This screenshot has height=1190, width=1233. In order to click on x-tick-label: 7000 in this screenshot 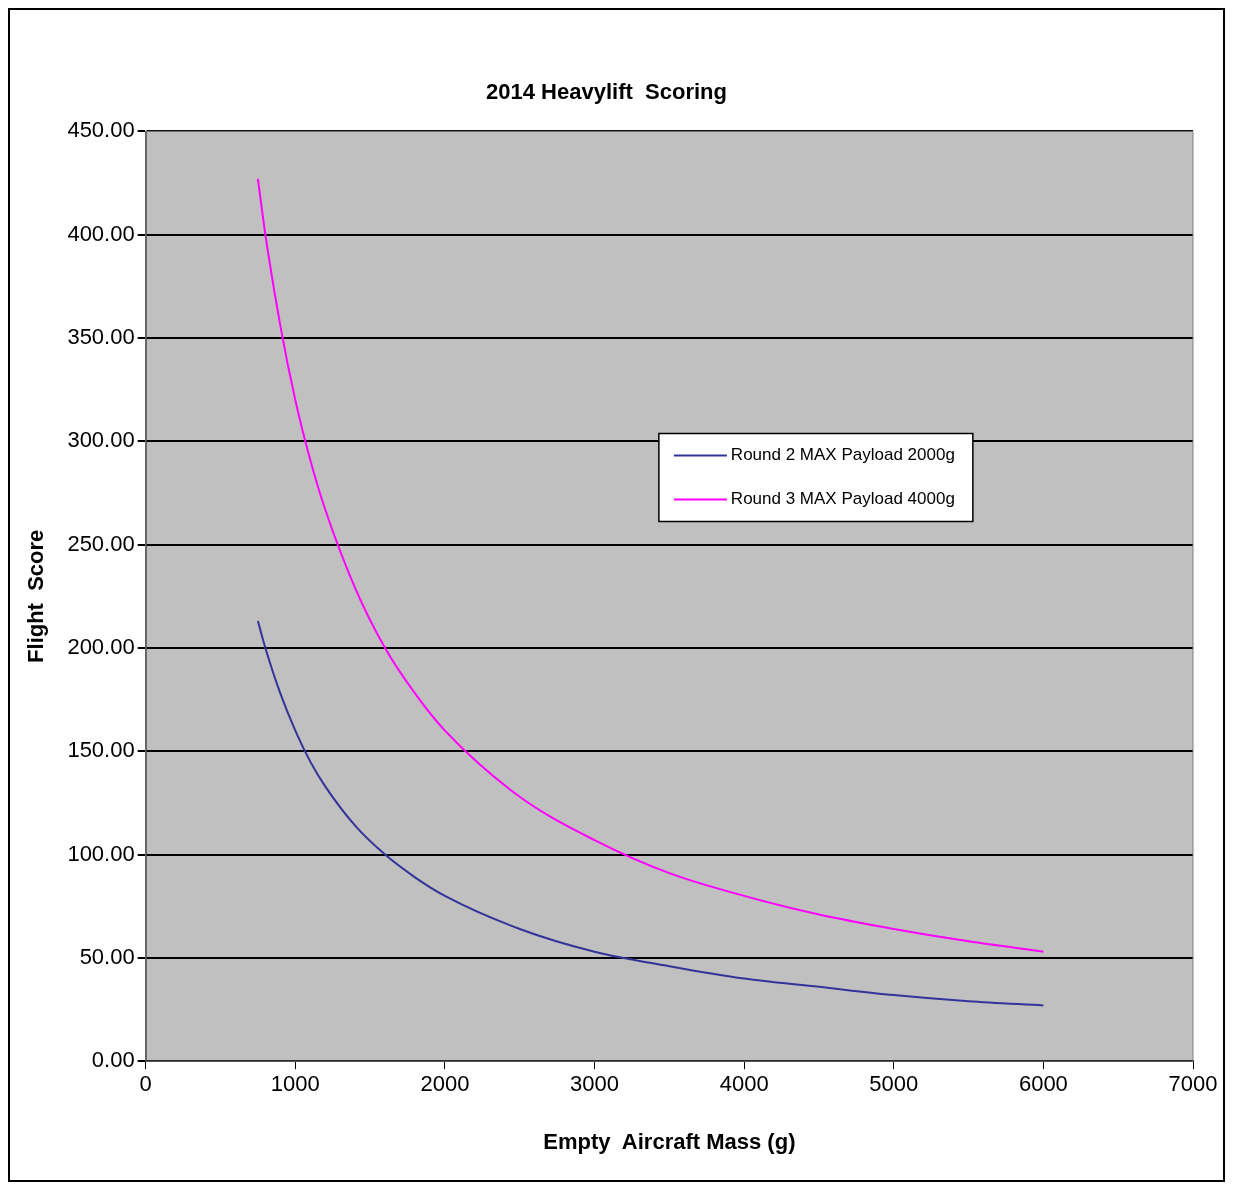, I will do `click(1193, 1084)`.